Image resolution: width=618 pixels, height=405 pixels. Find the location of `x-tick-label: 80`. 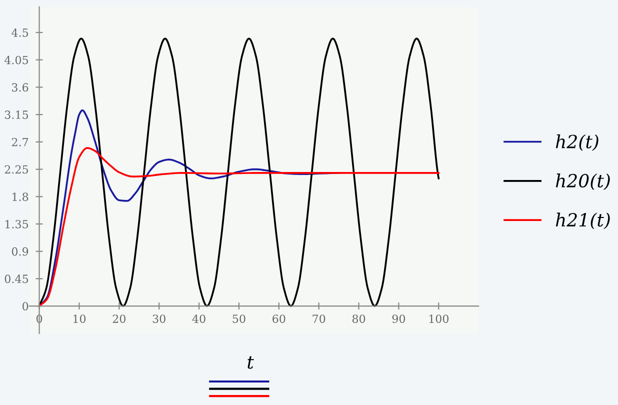

x-tick-label: 80 is located at coordinates (359, 318).